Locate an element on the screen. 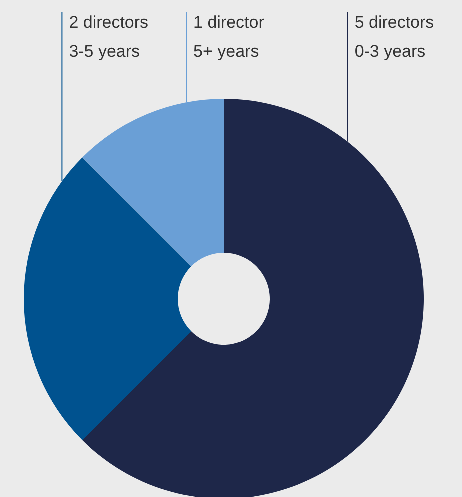 This screenshot has height=497, width=462. data-label: 1 director is located at coordinates (229, 22).